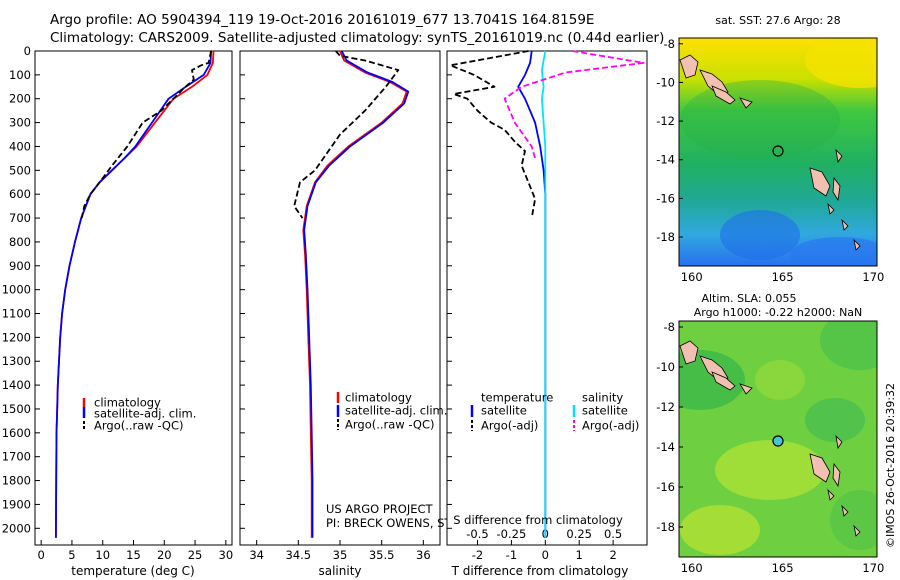 The width and height of the screenshot is (900, 580). Describe the element at coordinates (423, 555) in the screenshot. I see `salinity-xtick-label: 36` at that location.